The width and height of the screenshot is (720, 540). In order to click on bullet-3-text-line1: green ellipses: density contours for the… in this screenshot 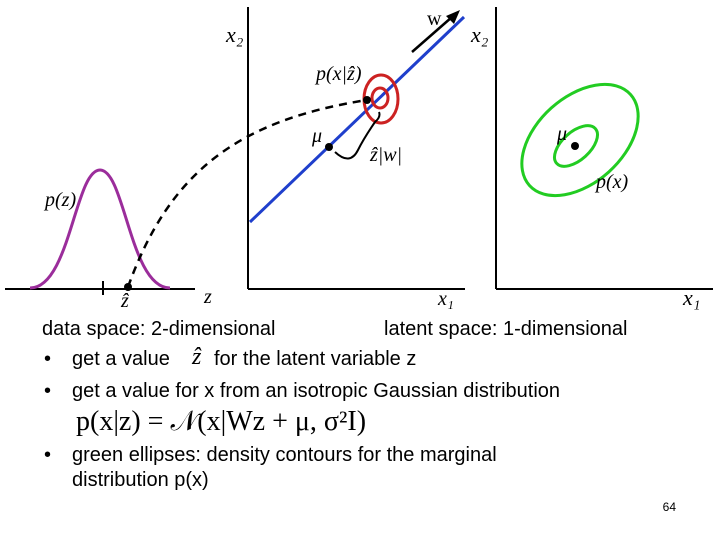, I will do `click(284, 455)`.